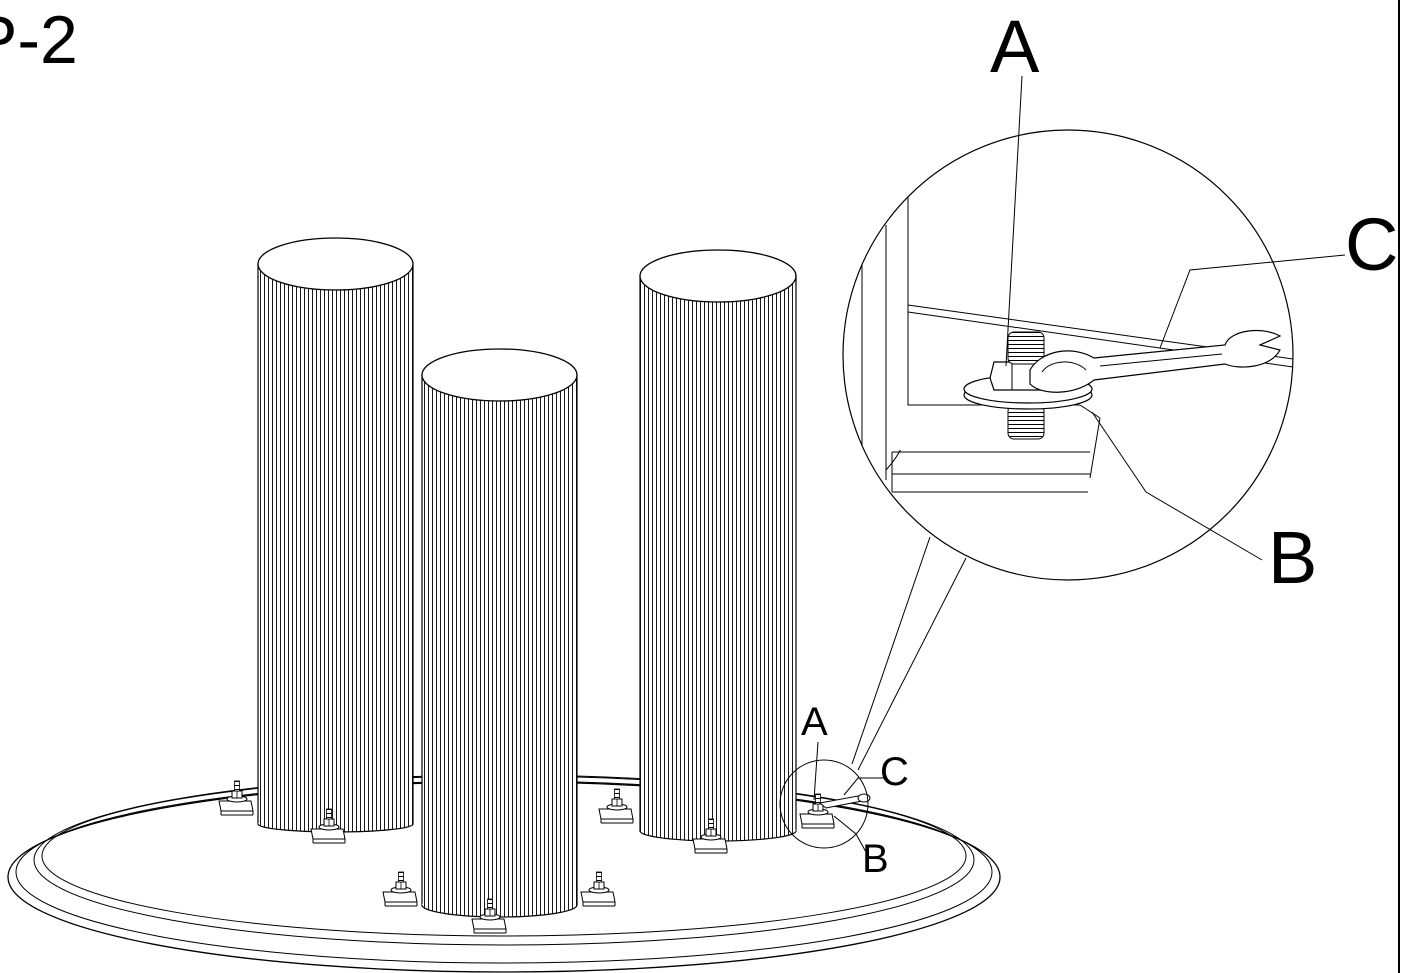 The image size is (1412, 973). What do you see at coordinates (850, 834) in the screenshot?
I see `leader-b-small` at bounding box center [850, 834].